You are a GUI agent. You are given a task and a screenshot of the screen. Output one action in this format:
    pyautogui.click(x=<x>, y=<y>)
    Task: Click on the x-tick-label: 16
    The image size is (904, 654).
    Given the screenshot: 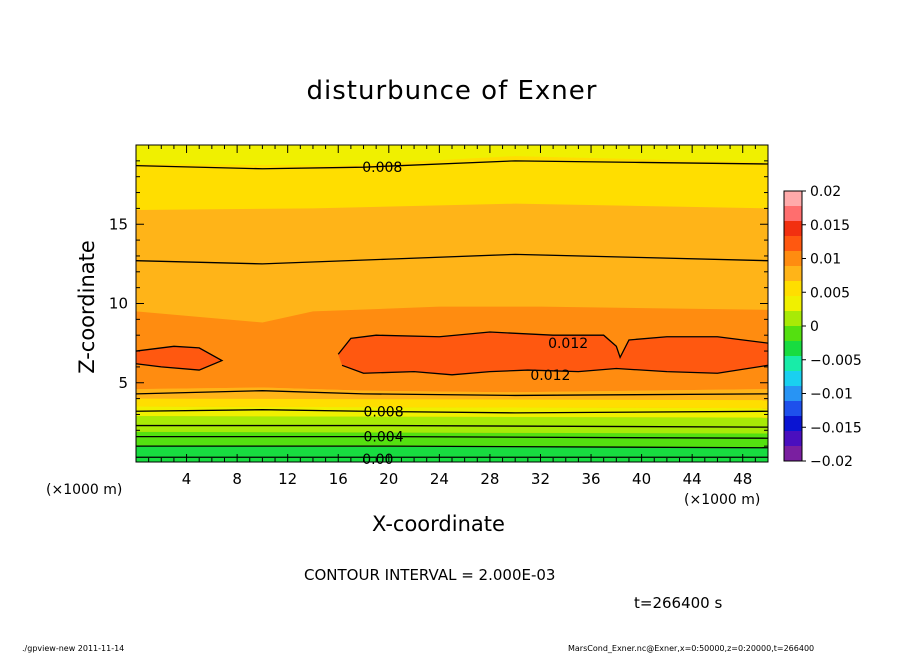 What is the action you would take?
    pyautogui.click(x=338, y=479)
    